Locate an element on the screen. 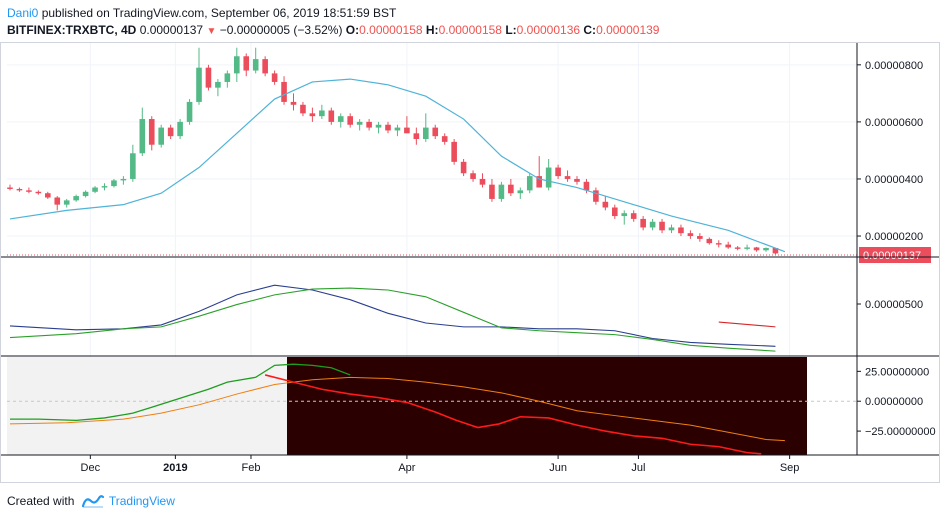 This screenshot has width=949, height=519. ma-pane is located at coordinates (392, 318).